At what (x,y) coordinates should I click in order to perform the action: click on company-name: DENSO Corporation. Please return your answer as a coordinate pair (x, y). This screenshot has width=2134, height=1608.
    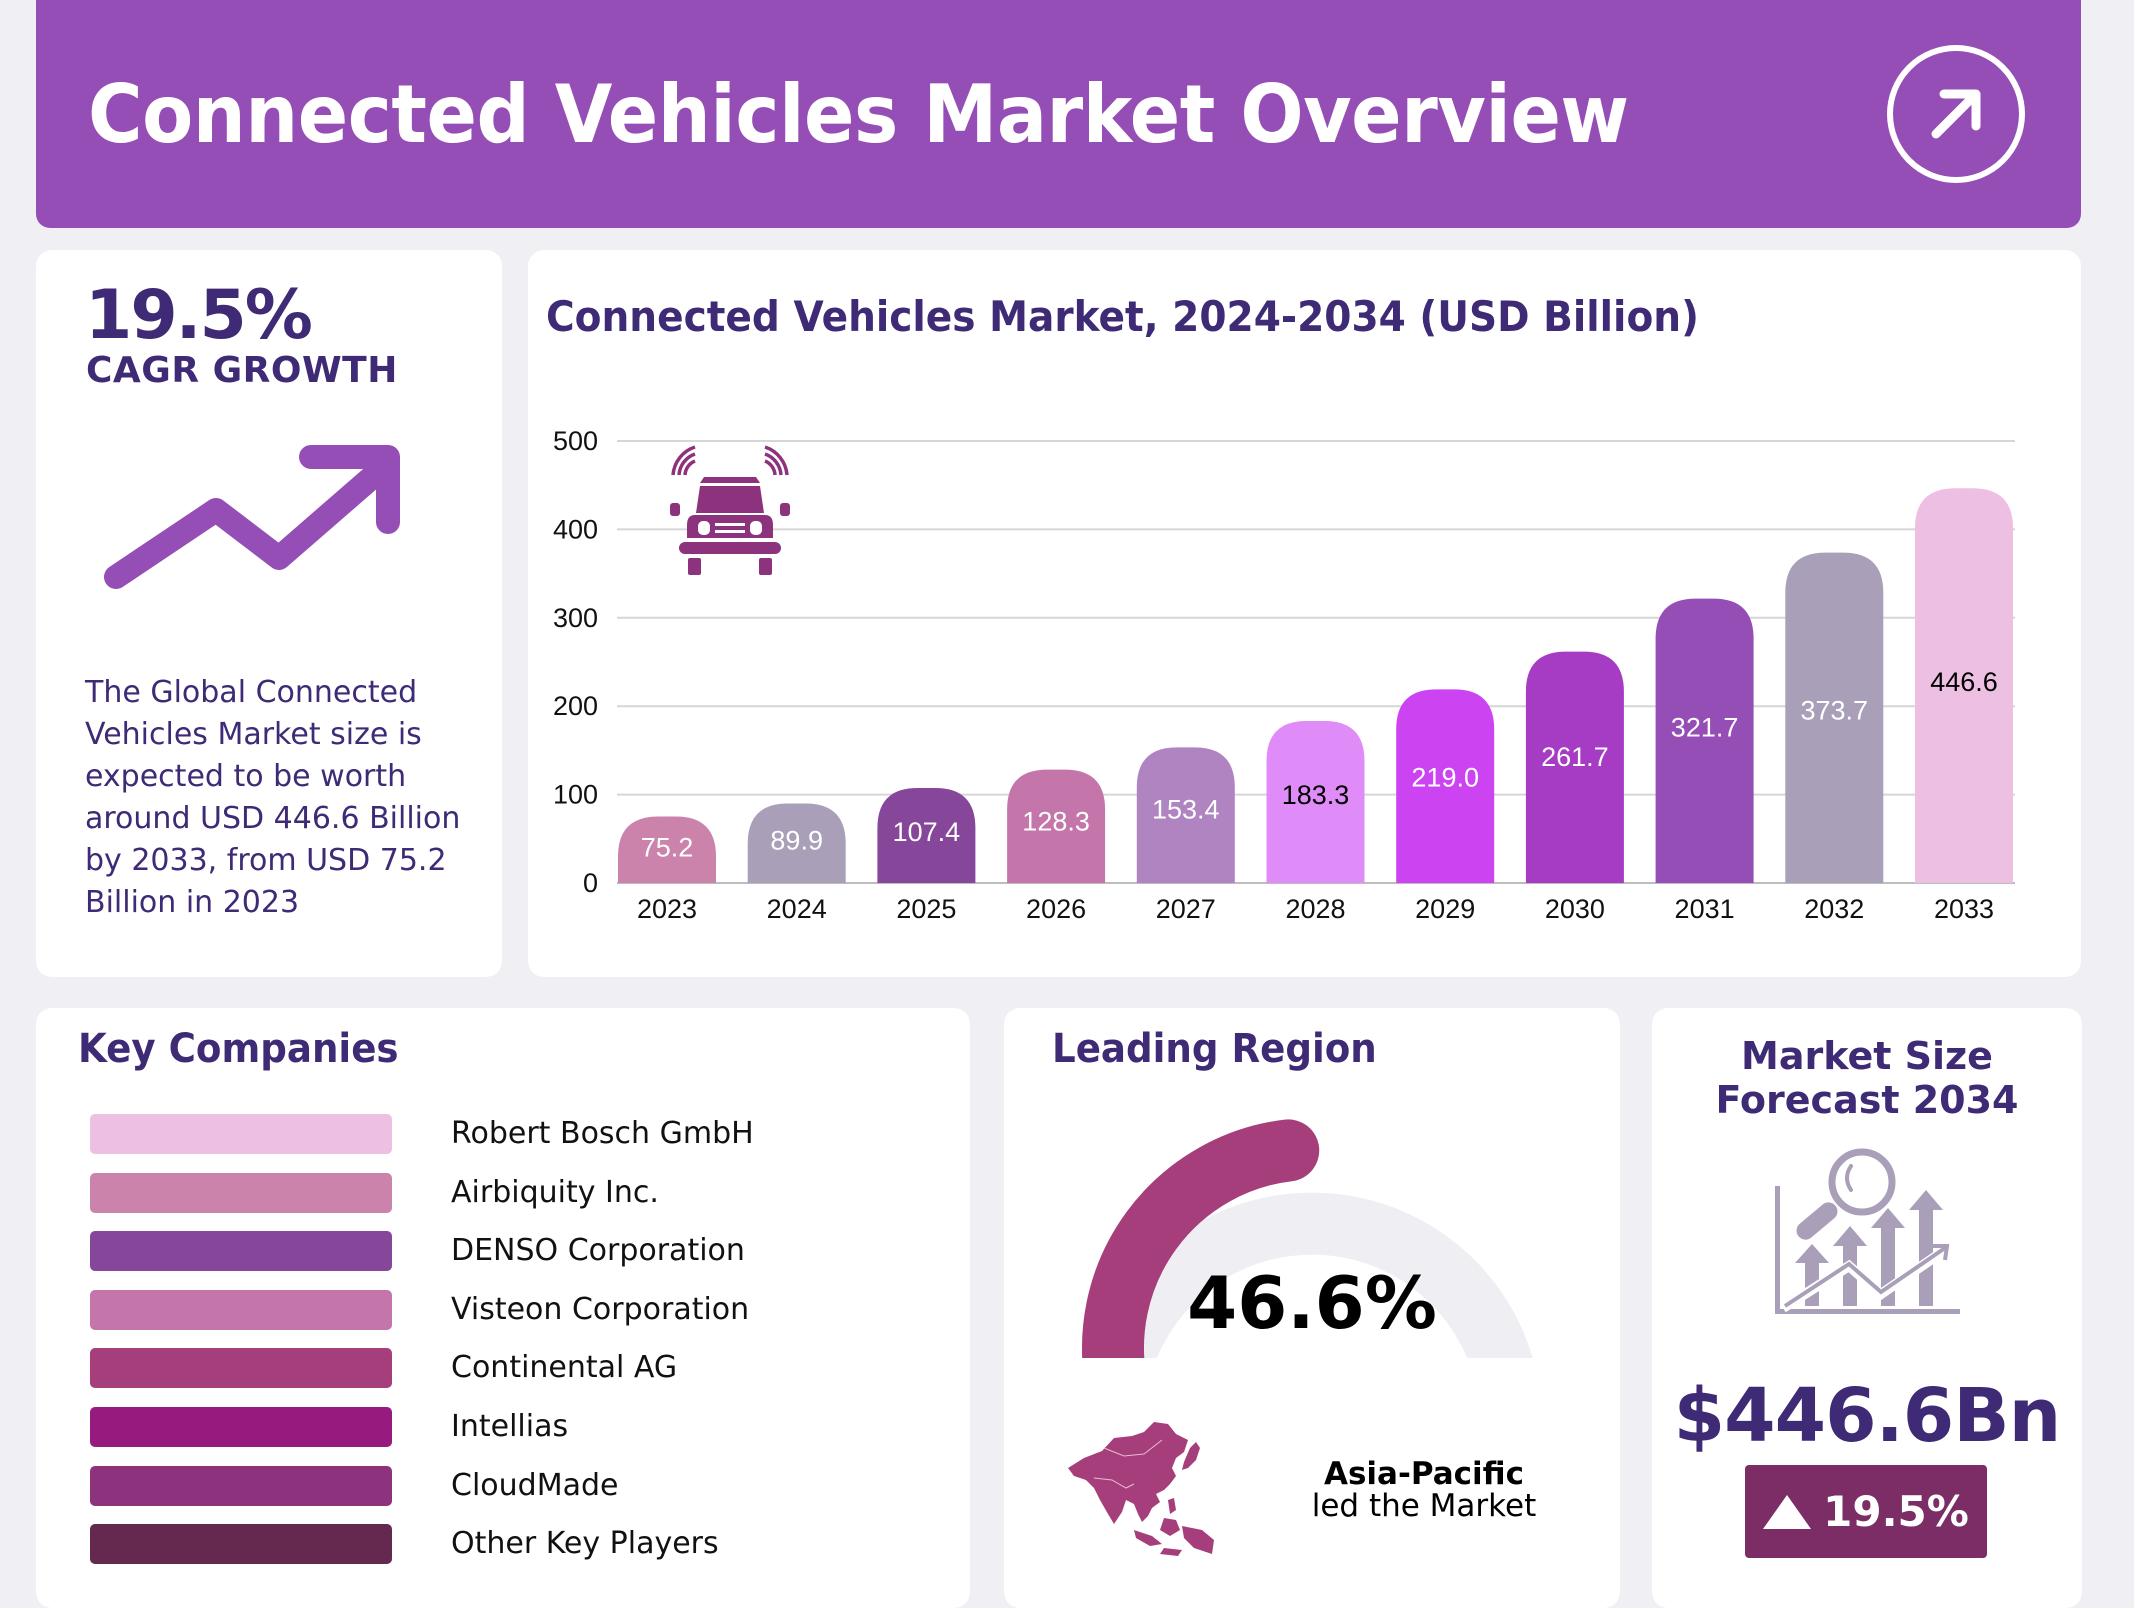
    Looking at the image, I should click on (598, 1251).